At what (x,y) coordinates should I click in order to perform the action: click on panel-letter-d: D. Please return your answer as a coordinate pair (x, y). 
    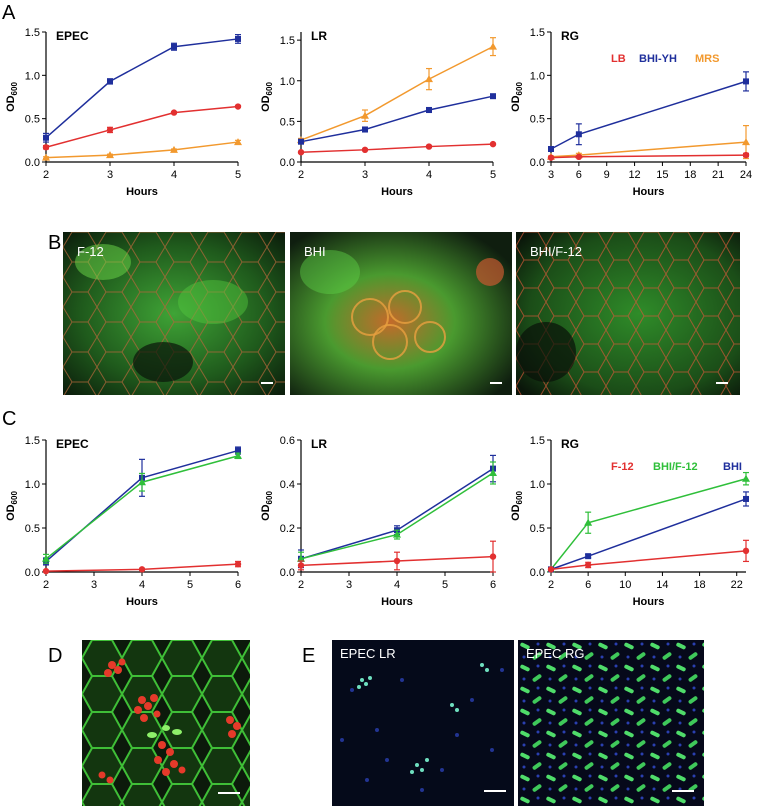
    Looking at the image, I should click on (55, 656).